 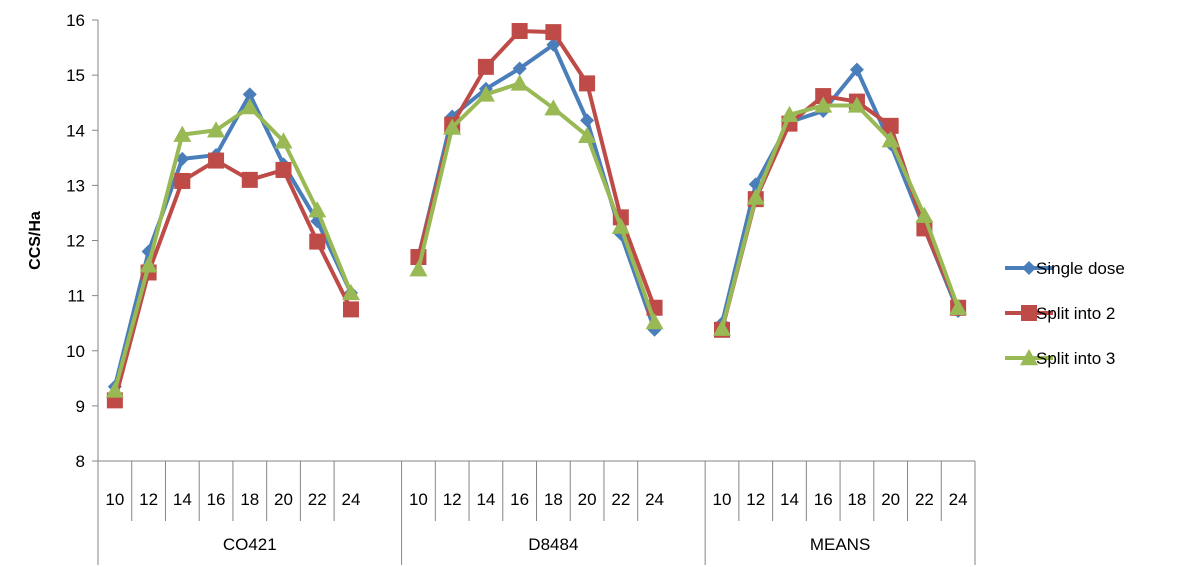 What do you see at coordinates (1075, 358) in the screenshot?
I see `legend-label: Split into 3` at bounding box center [1075, 358].